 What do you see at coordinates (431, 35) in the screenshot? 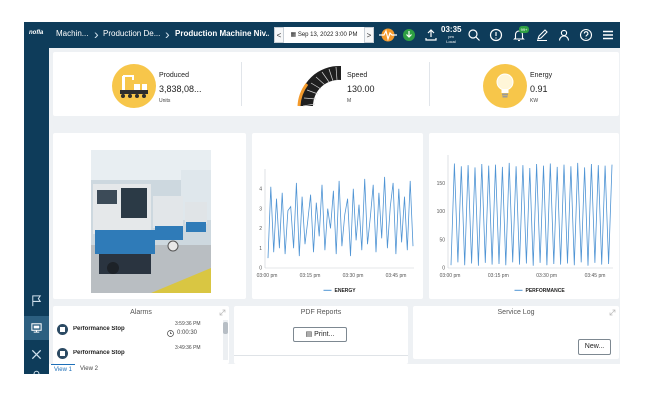
I see `upload-icon` at bounding box center [431, 35].